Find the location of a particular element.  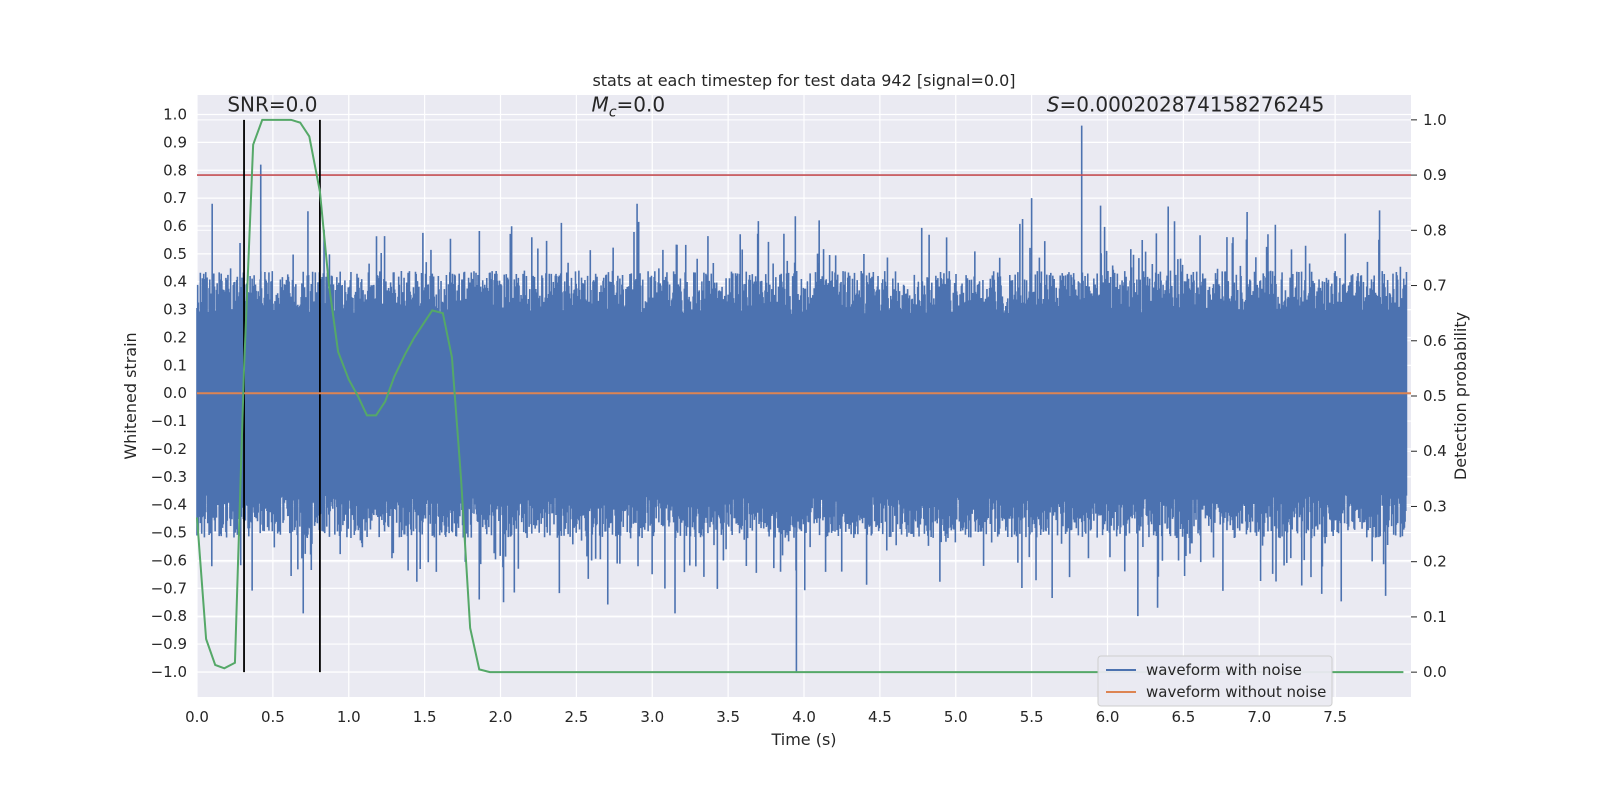

x-tick-label: 3.5 is located at coordinates (728, 717).